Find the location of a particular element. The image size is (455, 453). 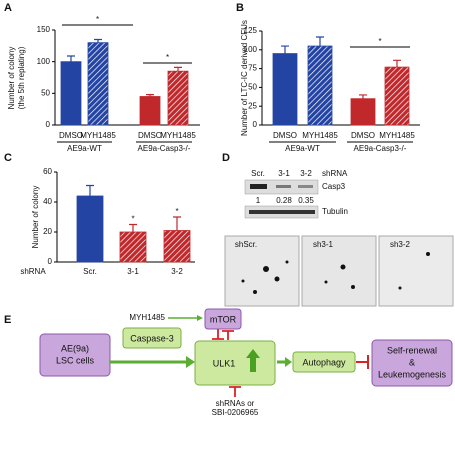

y-tick-label: 25 is located at coordinates (252, 105).